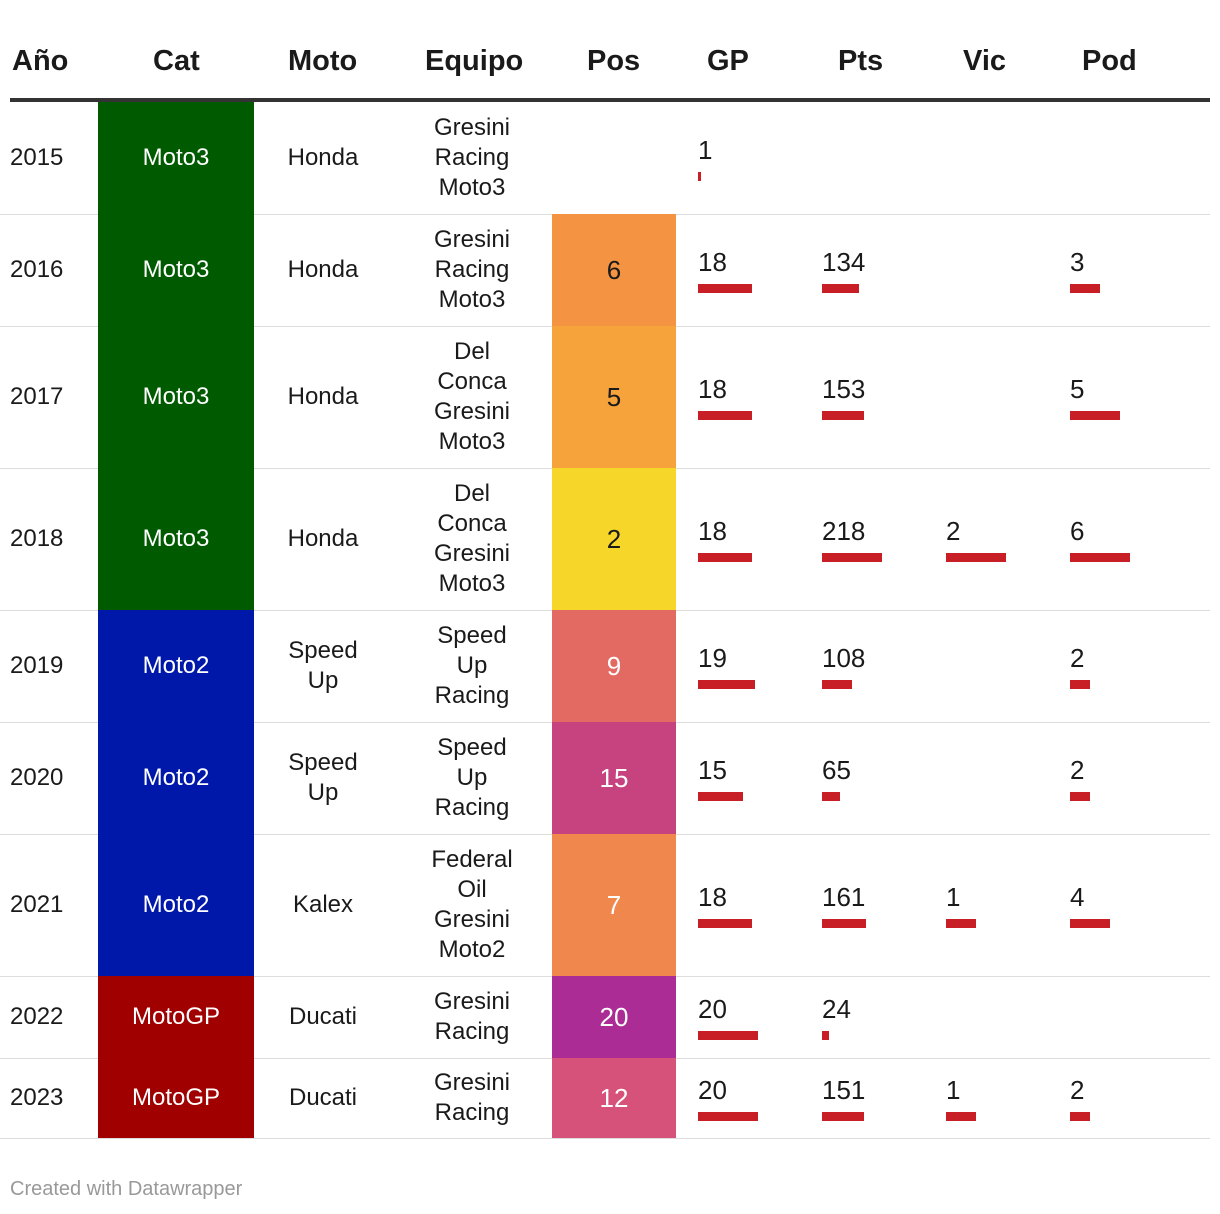 The width and height of the screenshot is (1220, 1214). I want to click on pts-value: 153, so click(844, 389).